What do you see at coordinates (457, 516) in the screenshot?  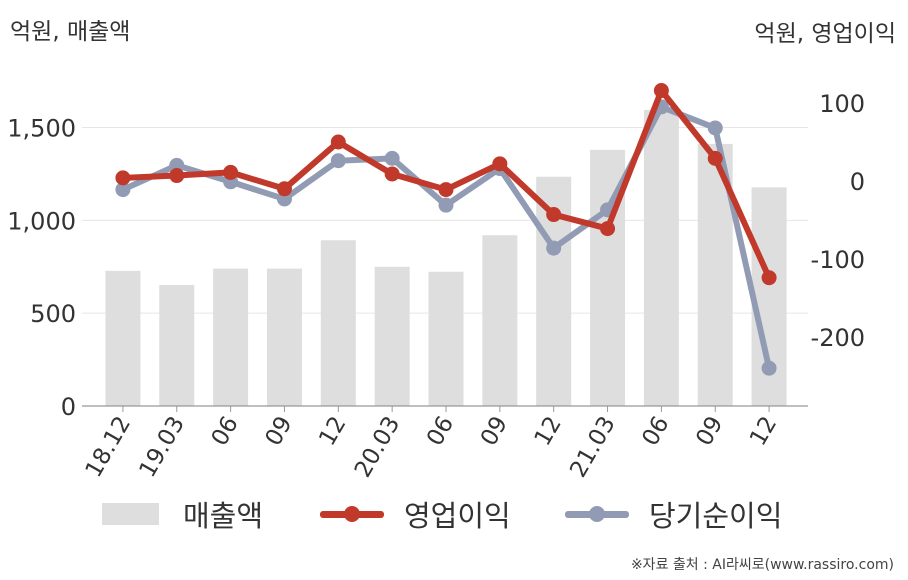 I see `legend-label-operating-profit: 영업이익` at bounding box center [457, 516].